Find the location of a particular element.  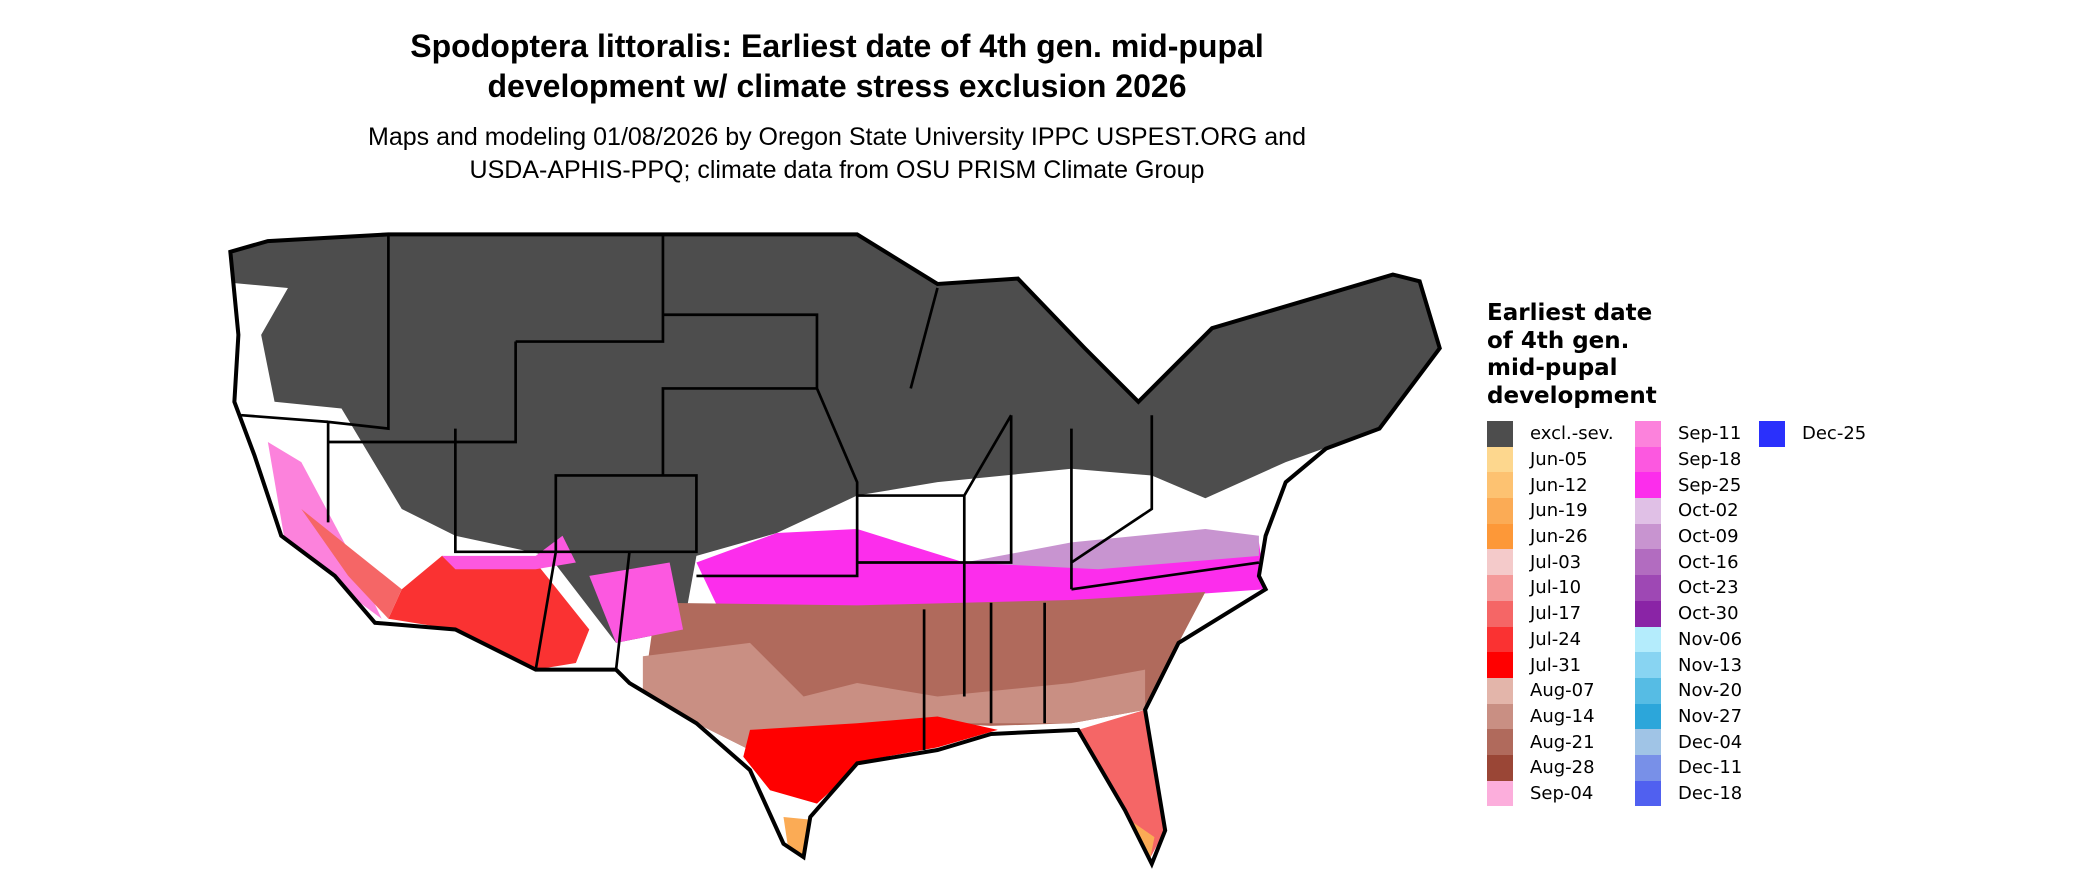

region-oct is located at coordinates (1111, 549).